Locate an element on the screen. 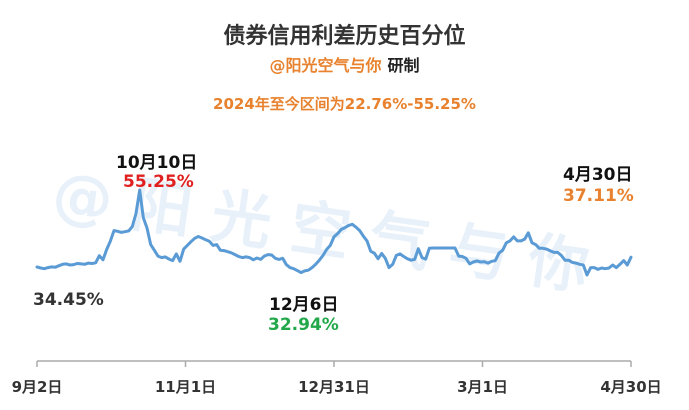 This screenshot has width=689, height=410. max-date-label: 10月10日 is located at coordinates (157, 163).